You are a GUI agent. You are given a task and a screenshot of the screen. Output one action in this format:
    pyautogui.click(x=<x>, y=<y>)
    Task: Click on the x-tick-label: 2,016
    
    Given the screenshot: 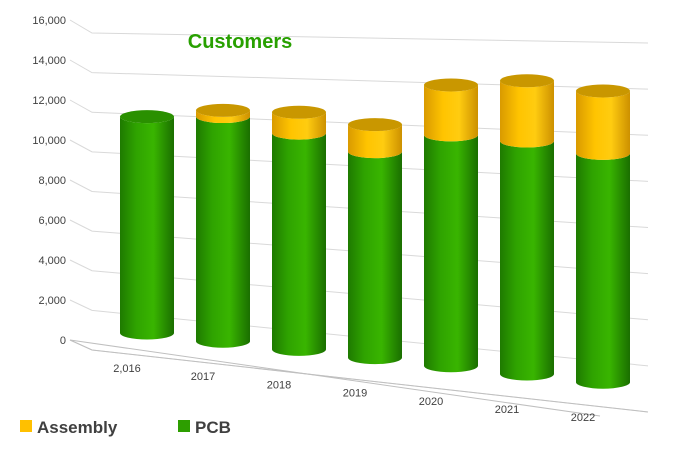 What is the action you would take?
    pyautogui.click(x=127, y=369)
    